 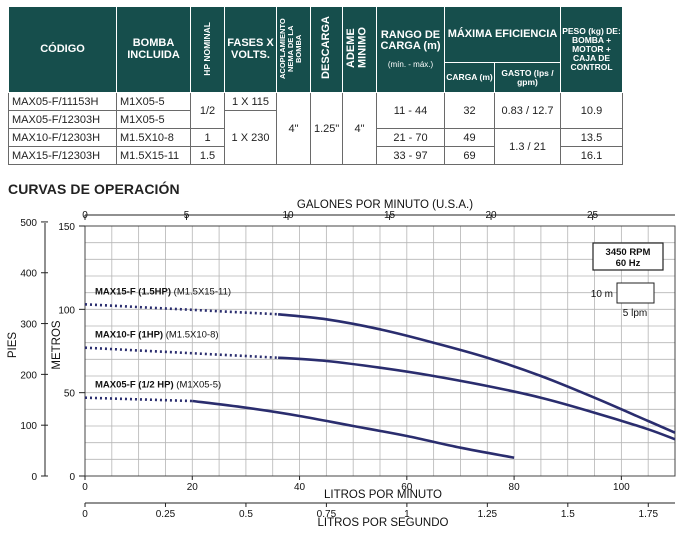 I want to click on series-pump: (M1X05-5), so click(x=198, y=385).